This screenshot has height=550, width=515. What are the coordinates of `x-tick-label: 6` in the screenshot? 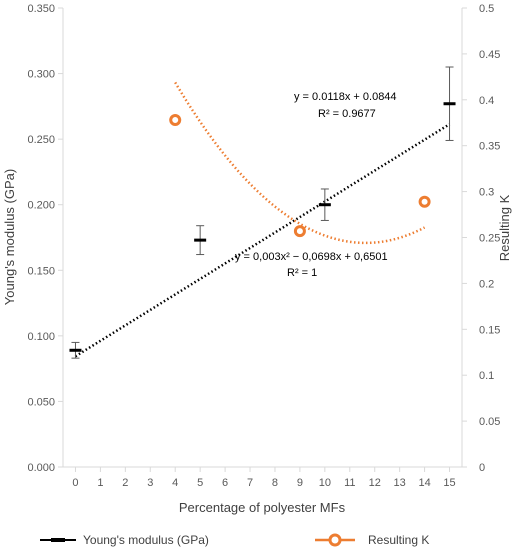 It's located at (225, 483).